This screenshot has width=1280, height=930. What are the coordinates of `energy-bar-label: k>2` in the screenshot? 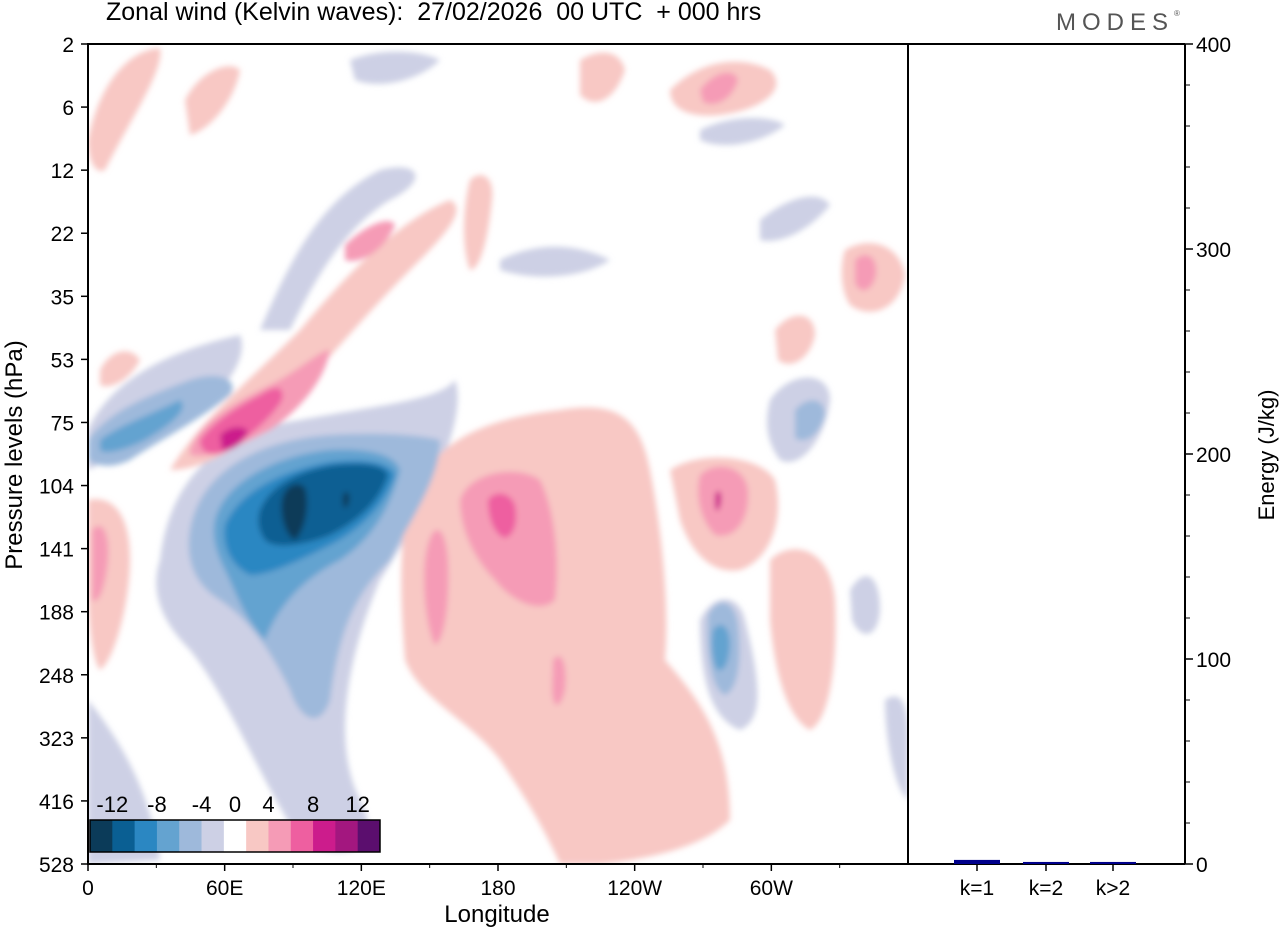 It's located at (1113, 888).